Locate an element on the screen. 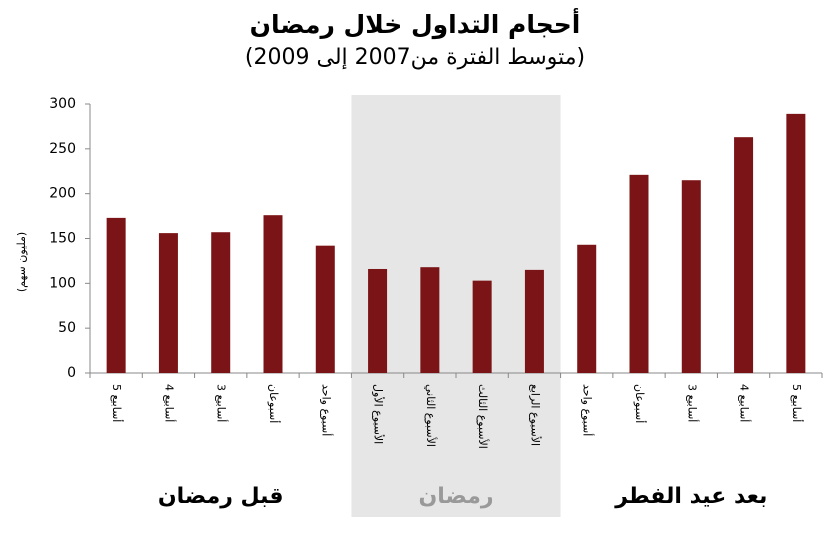  group-label: بعد عيد الفطر is located at coordinates (690, 496).